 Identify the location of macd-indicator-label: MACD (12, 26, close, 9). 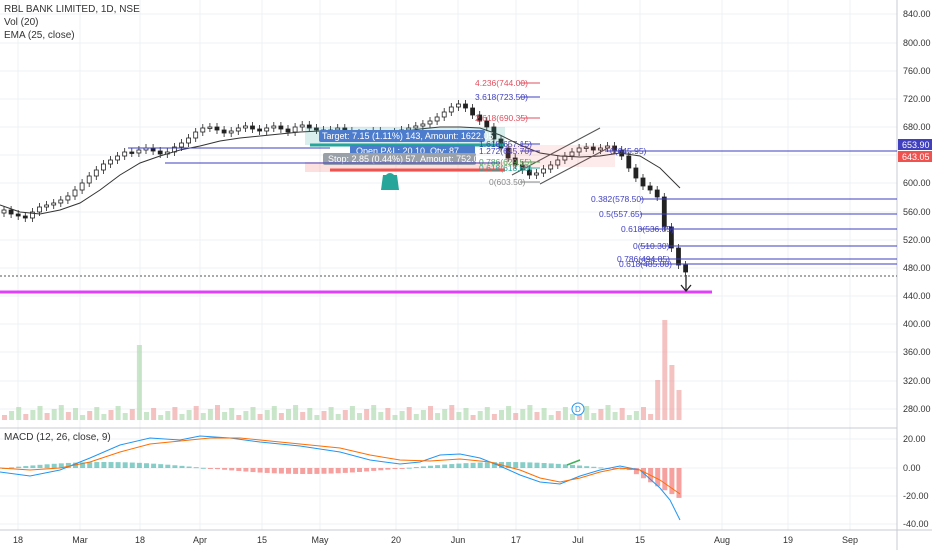
(57, 437).